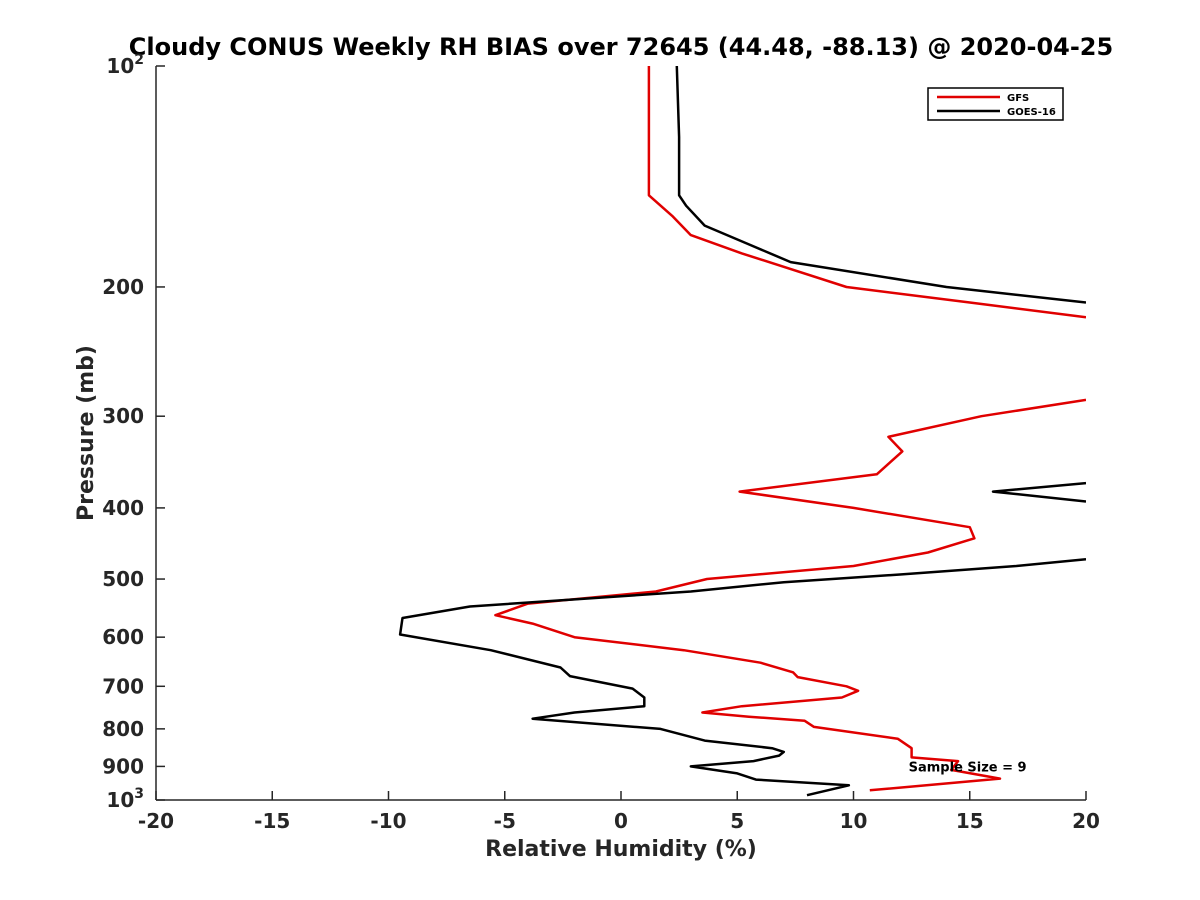 The image size is (1200, 900). What do you see at coordinates (123, 579) in the screenshot?
I see `y-tick-label: 500` at bounding box center [123, 579].